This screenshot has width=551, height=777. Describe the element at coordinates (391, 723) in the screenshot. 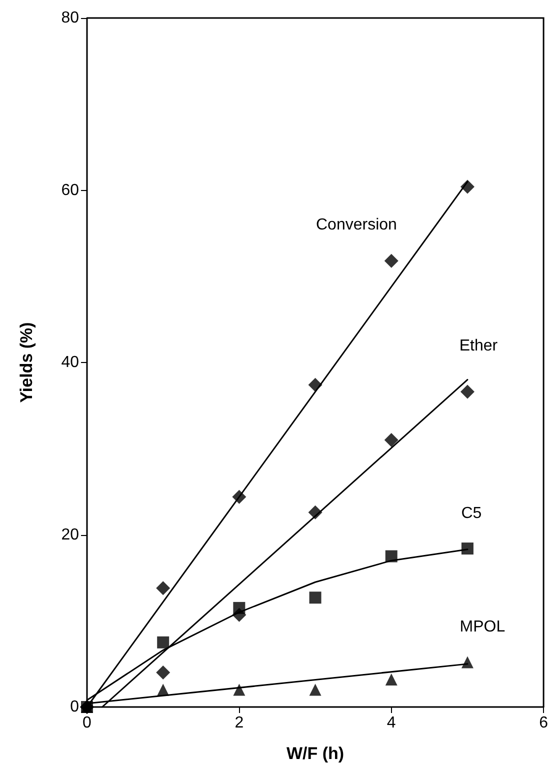

I see `x-tick-label: 4` at that location.